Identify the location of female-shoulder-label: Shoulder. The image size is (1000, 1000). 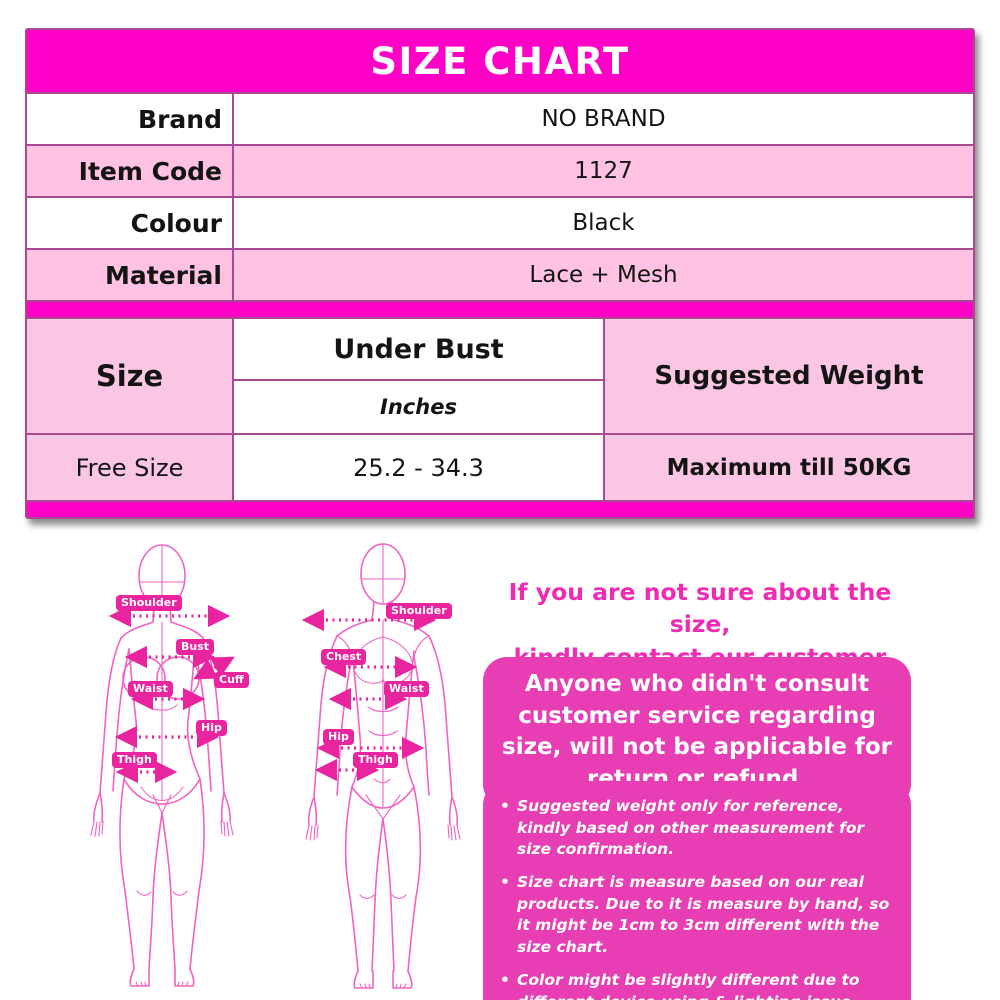
(149, 603).